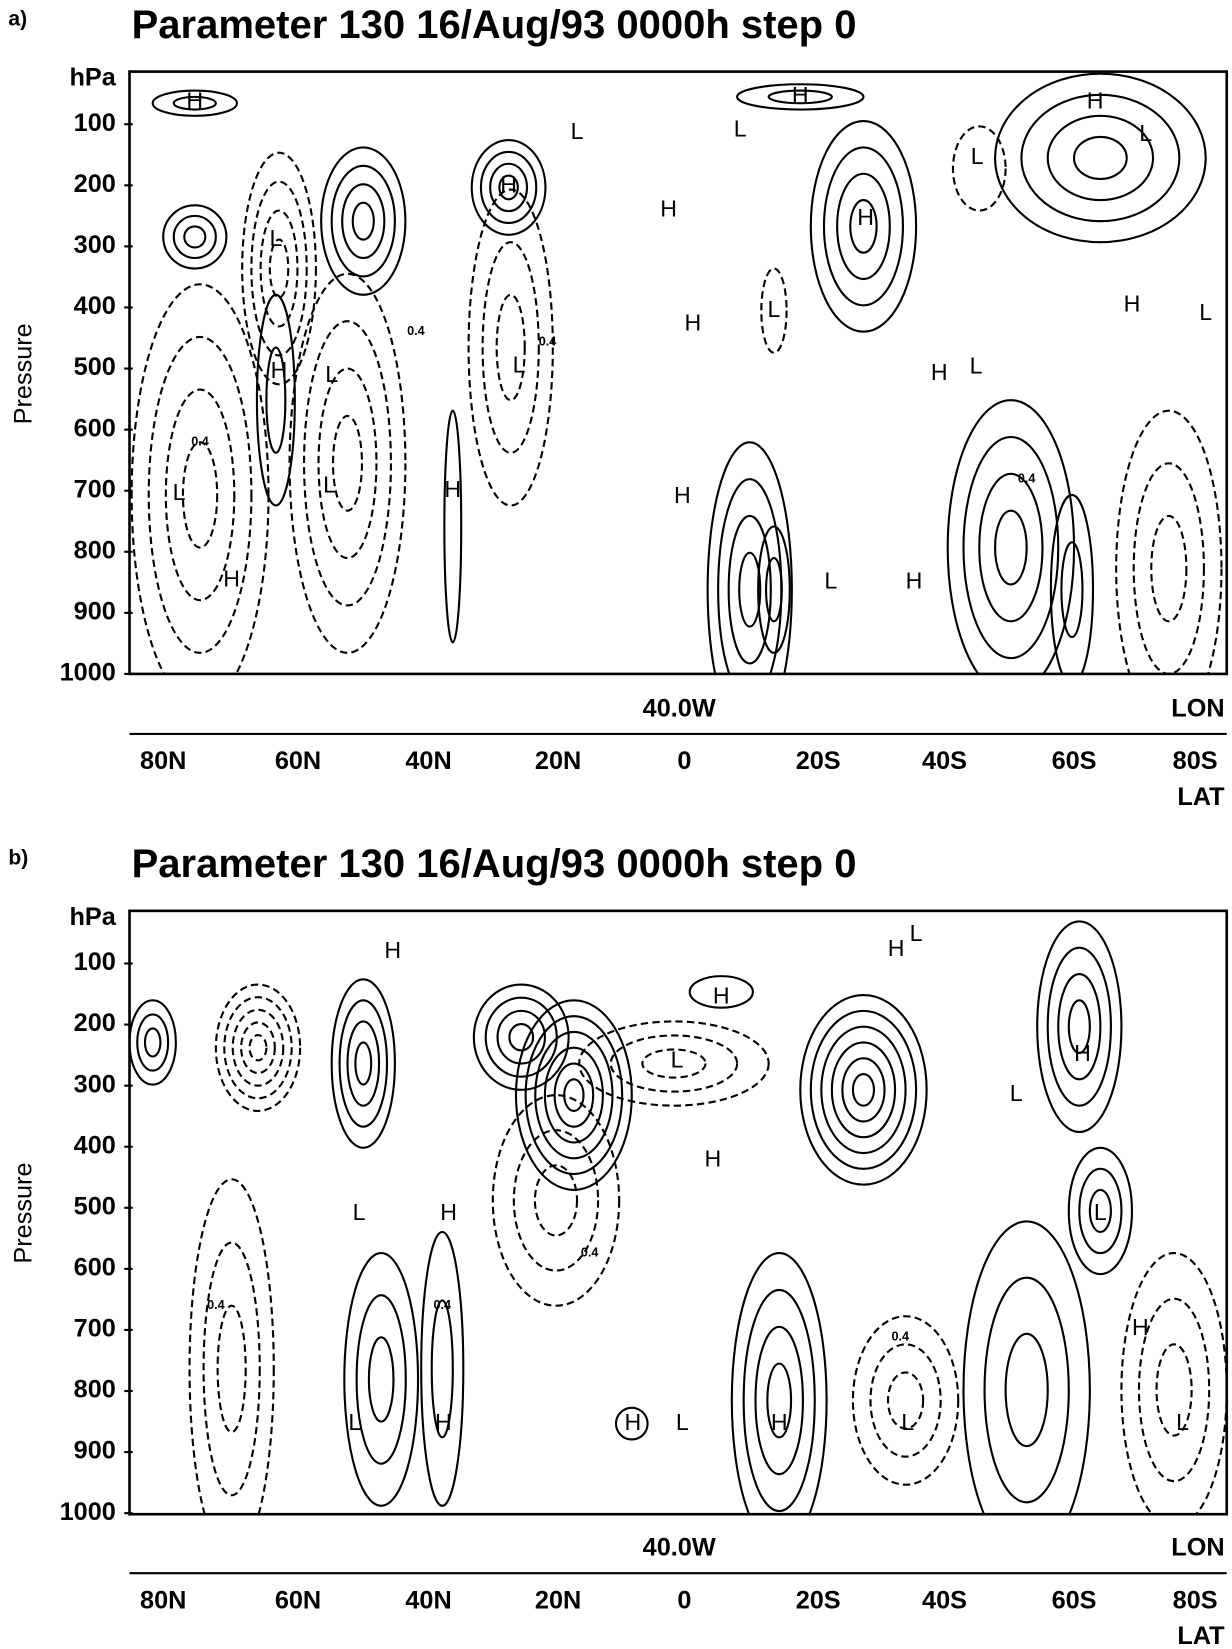  What do you see at coordinates (1197, 1548) in the screenshot?
I see `lon-label: LON` at bounding box center [1197, 1548].